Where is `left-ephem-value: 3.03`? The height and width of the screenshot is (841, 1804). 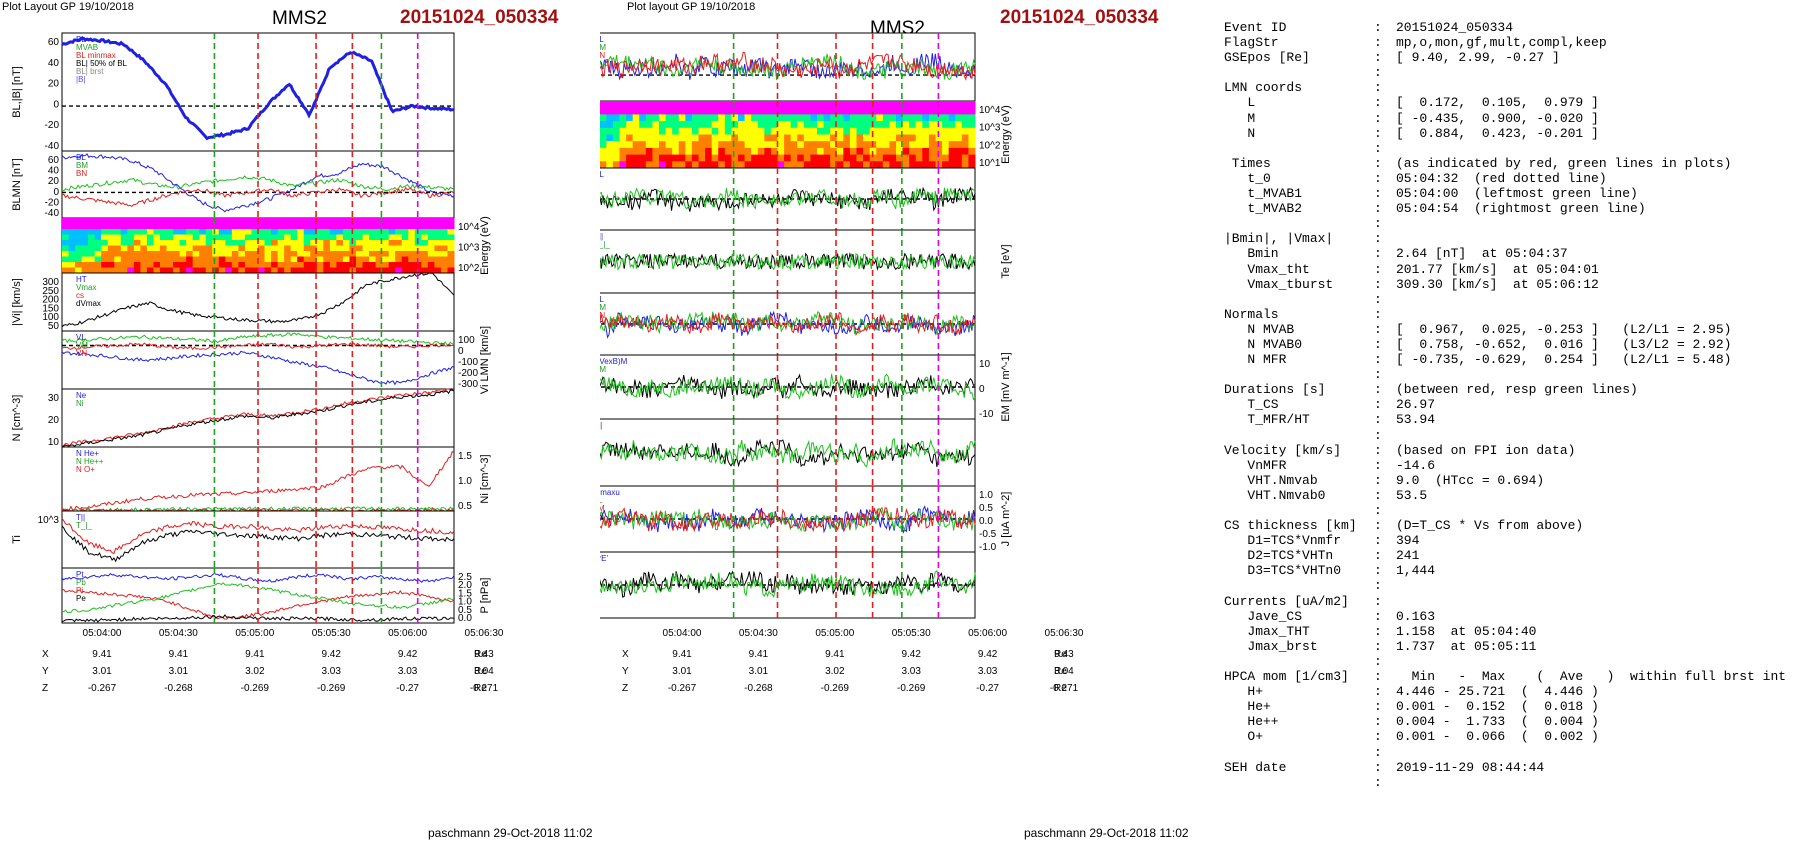
left-ephem-value: 3.03 is located at coordinates (331, 671).